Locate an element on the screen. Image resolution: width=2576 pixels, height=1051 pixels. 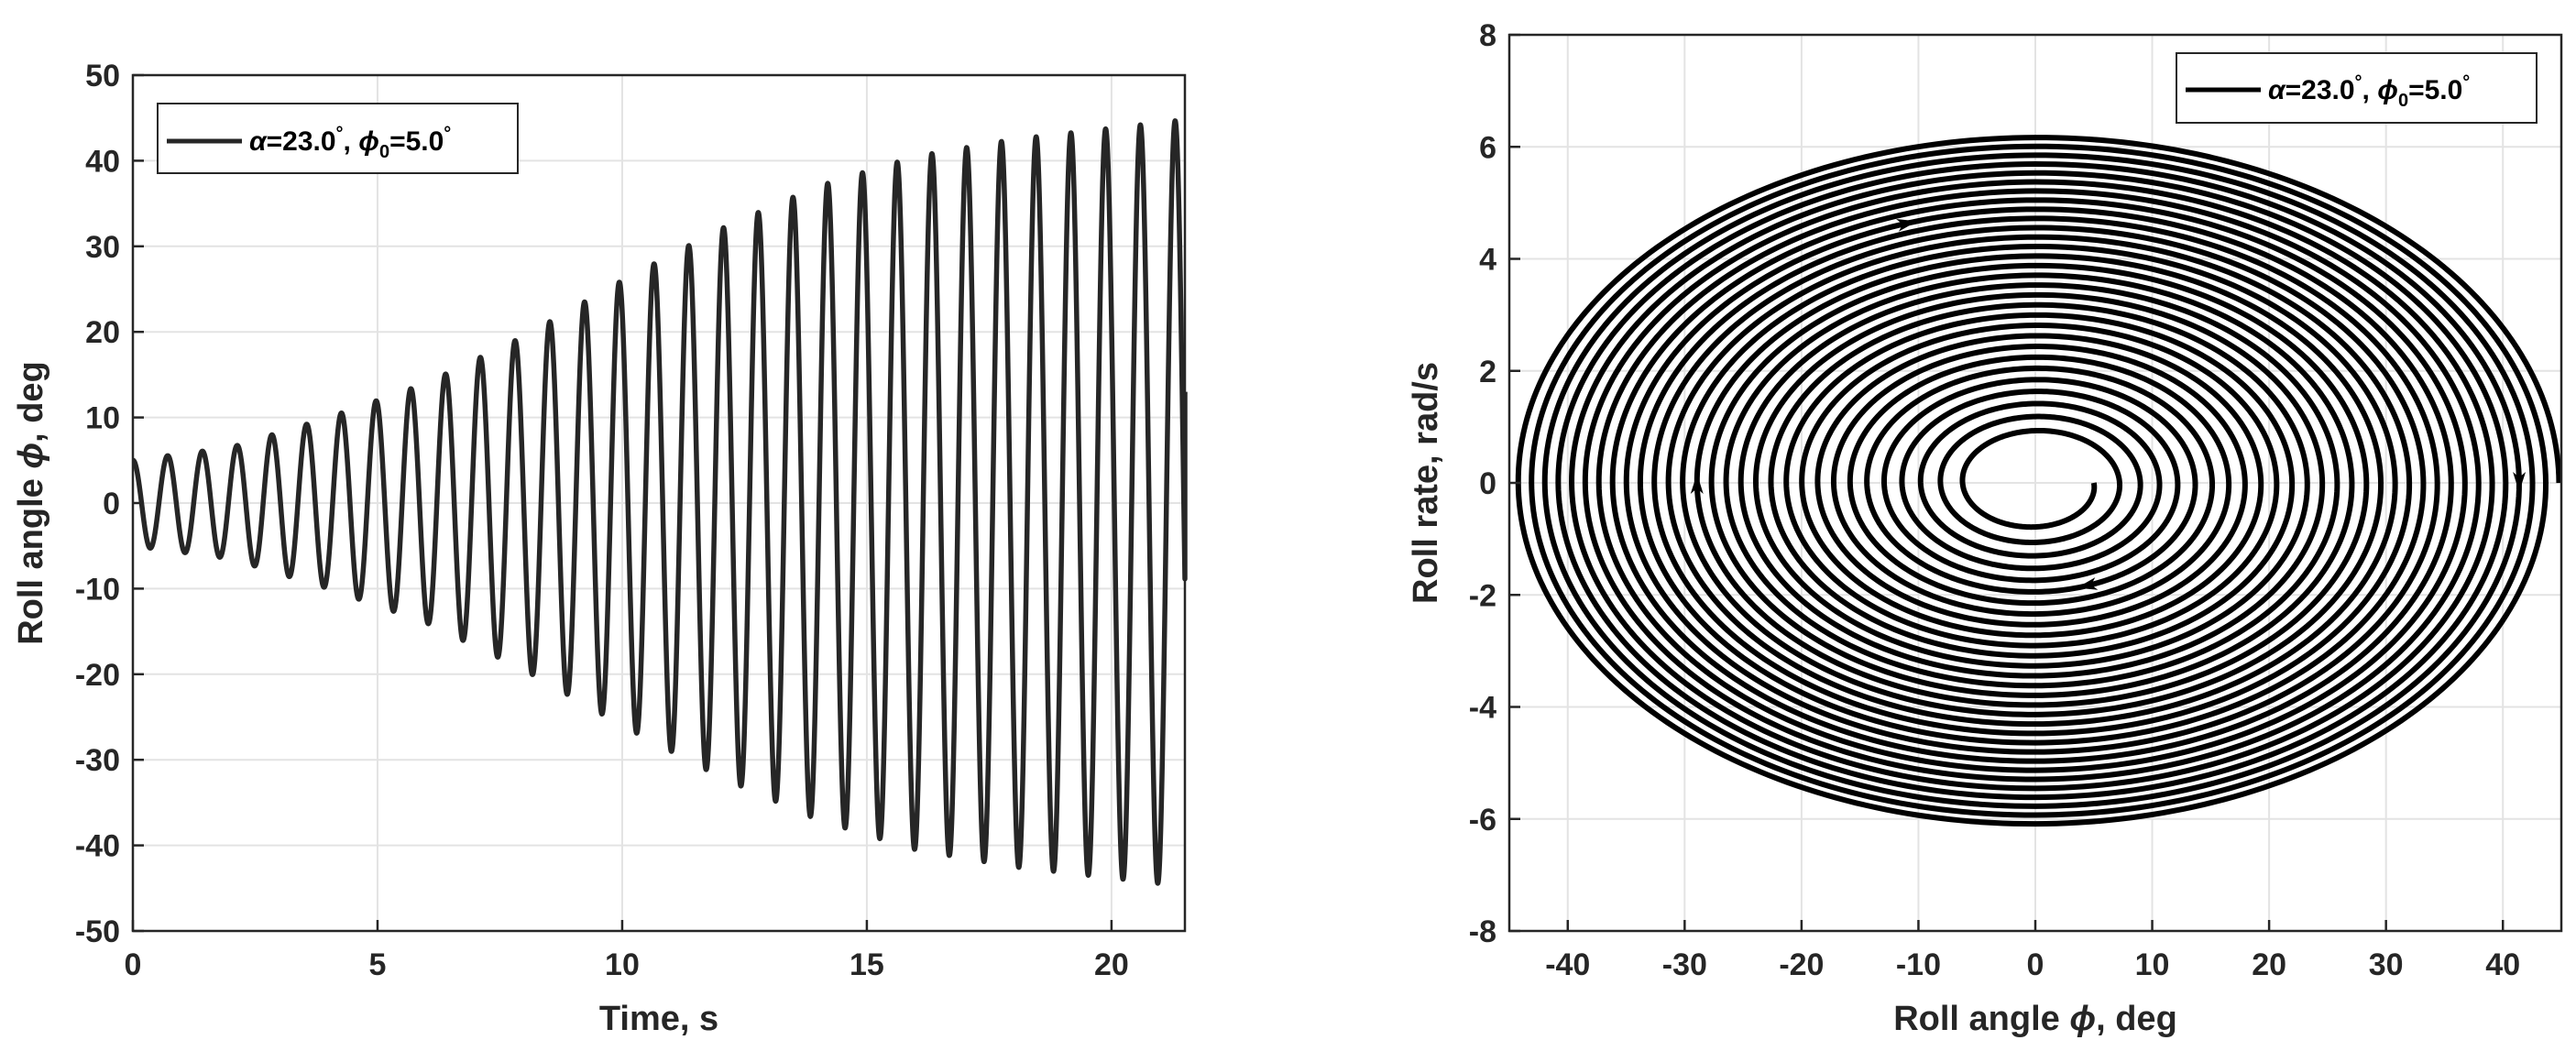
right-x-tick-label: -20 is located at coordinates (1801, 965).